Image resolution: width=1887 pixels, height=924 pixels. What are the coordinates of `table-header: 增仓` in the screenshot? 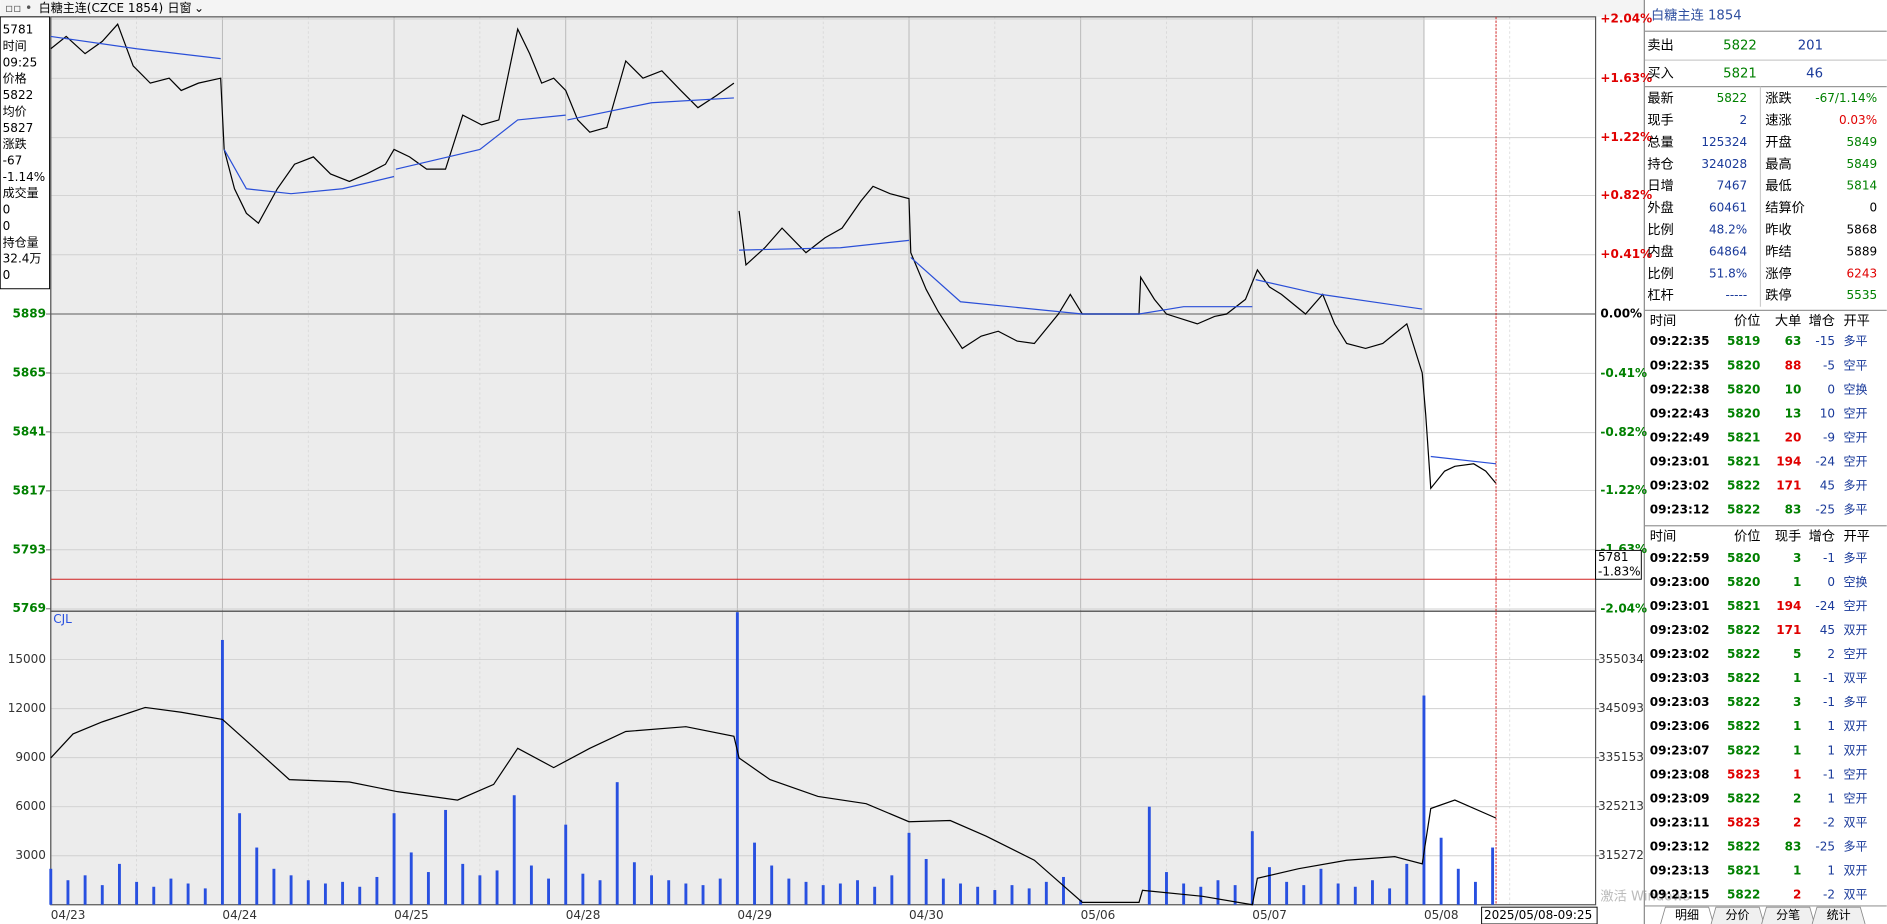 It's located at (1822, 321).